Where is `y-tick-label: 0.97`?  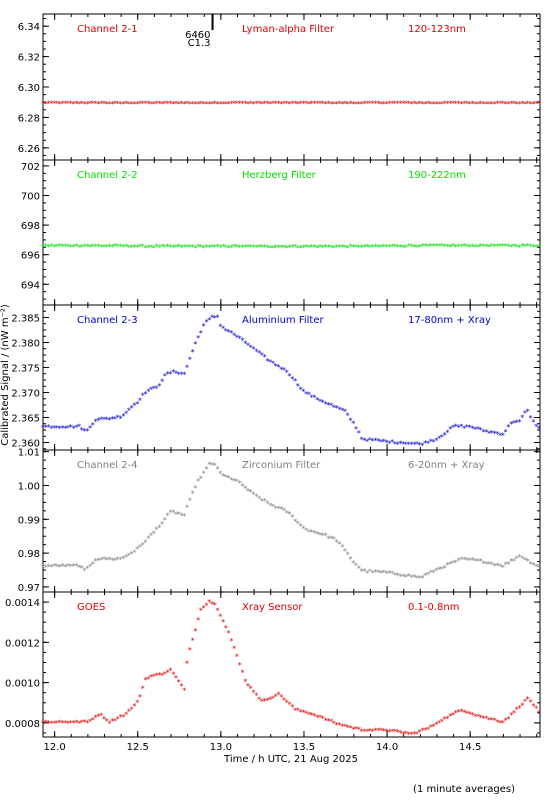 y-tick-label: 0.97 is located at coordinates (29, 588).